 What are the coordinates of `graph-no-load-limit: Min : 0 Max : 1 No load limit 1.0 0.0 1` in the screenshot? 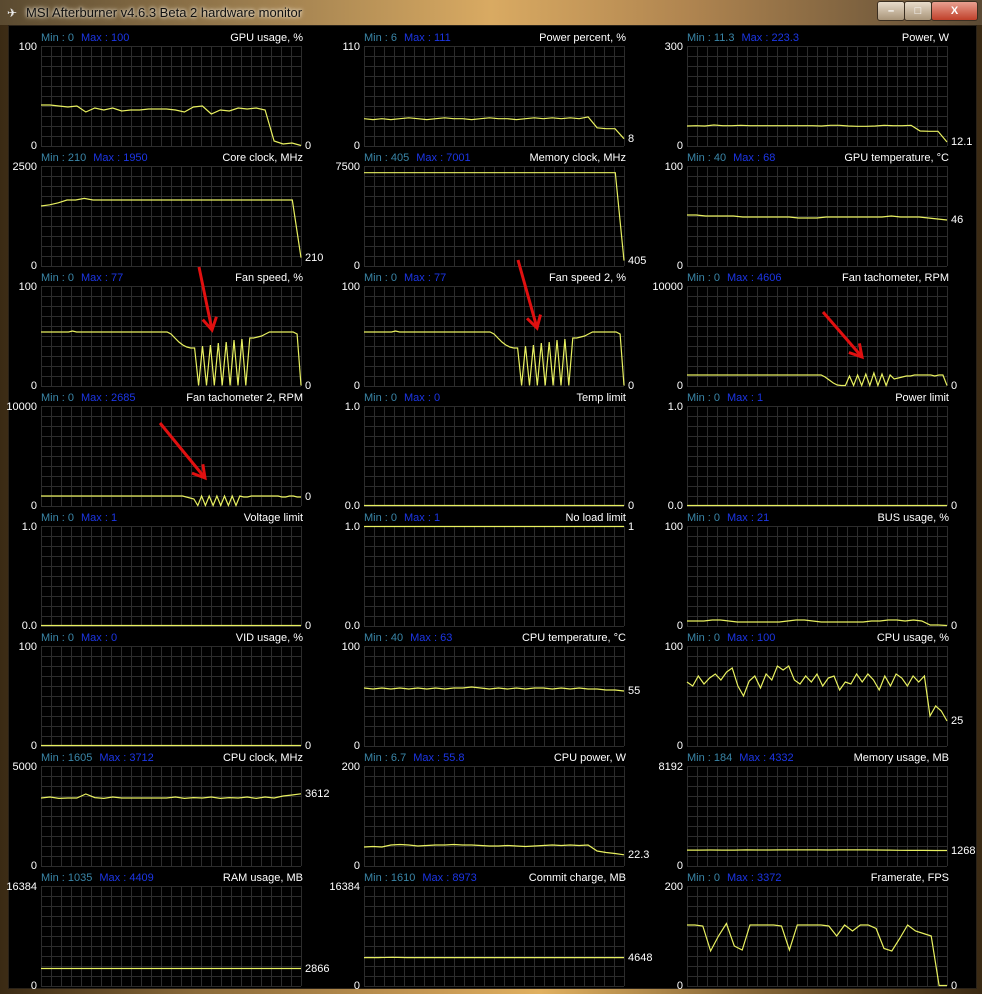 It's located at (489, 572).